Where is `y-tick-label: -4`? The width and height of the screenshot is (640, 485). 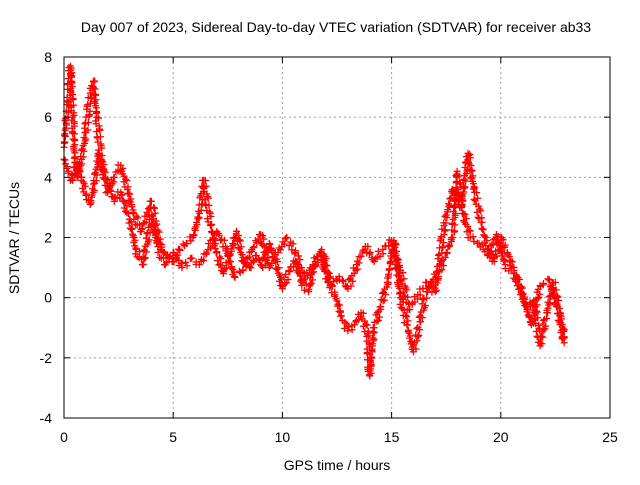 y-tick-label: -4 is located at coordinates (46, 418).